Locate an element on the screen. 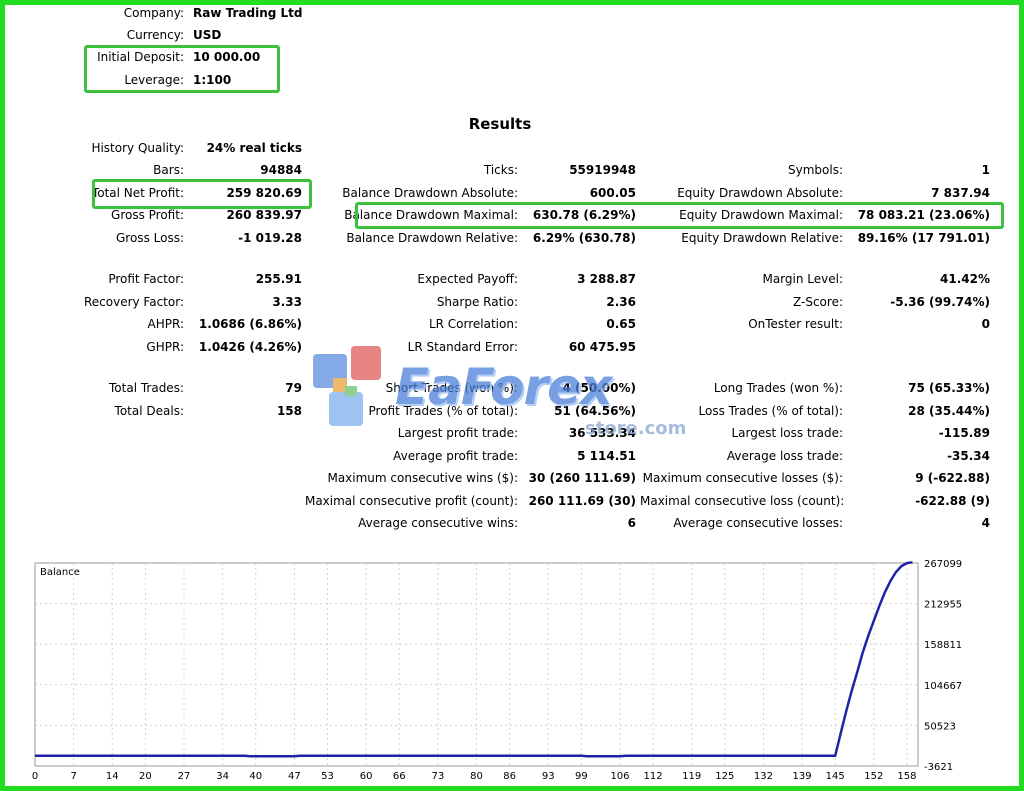 This screenshot has width=1024, height=791. equity-dd-abs-label: Equity Drawdown Absolute: is located at coordinates (760, 193).